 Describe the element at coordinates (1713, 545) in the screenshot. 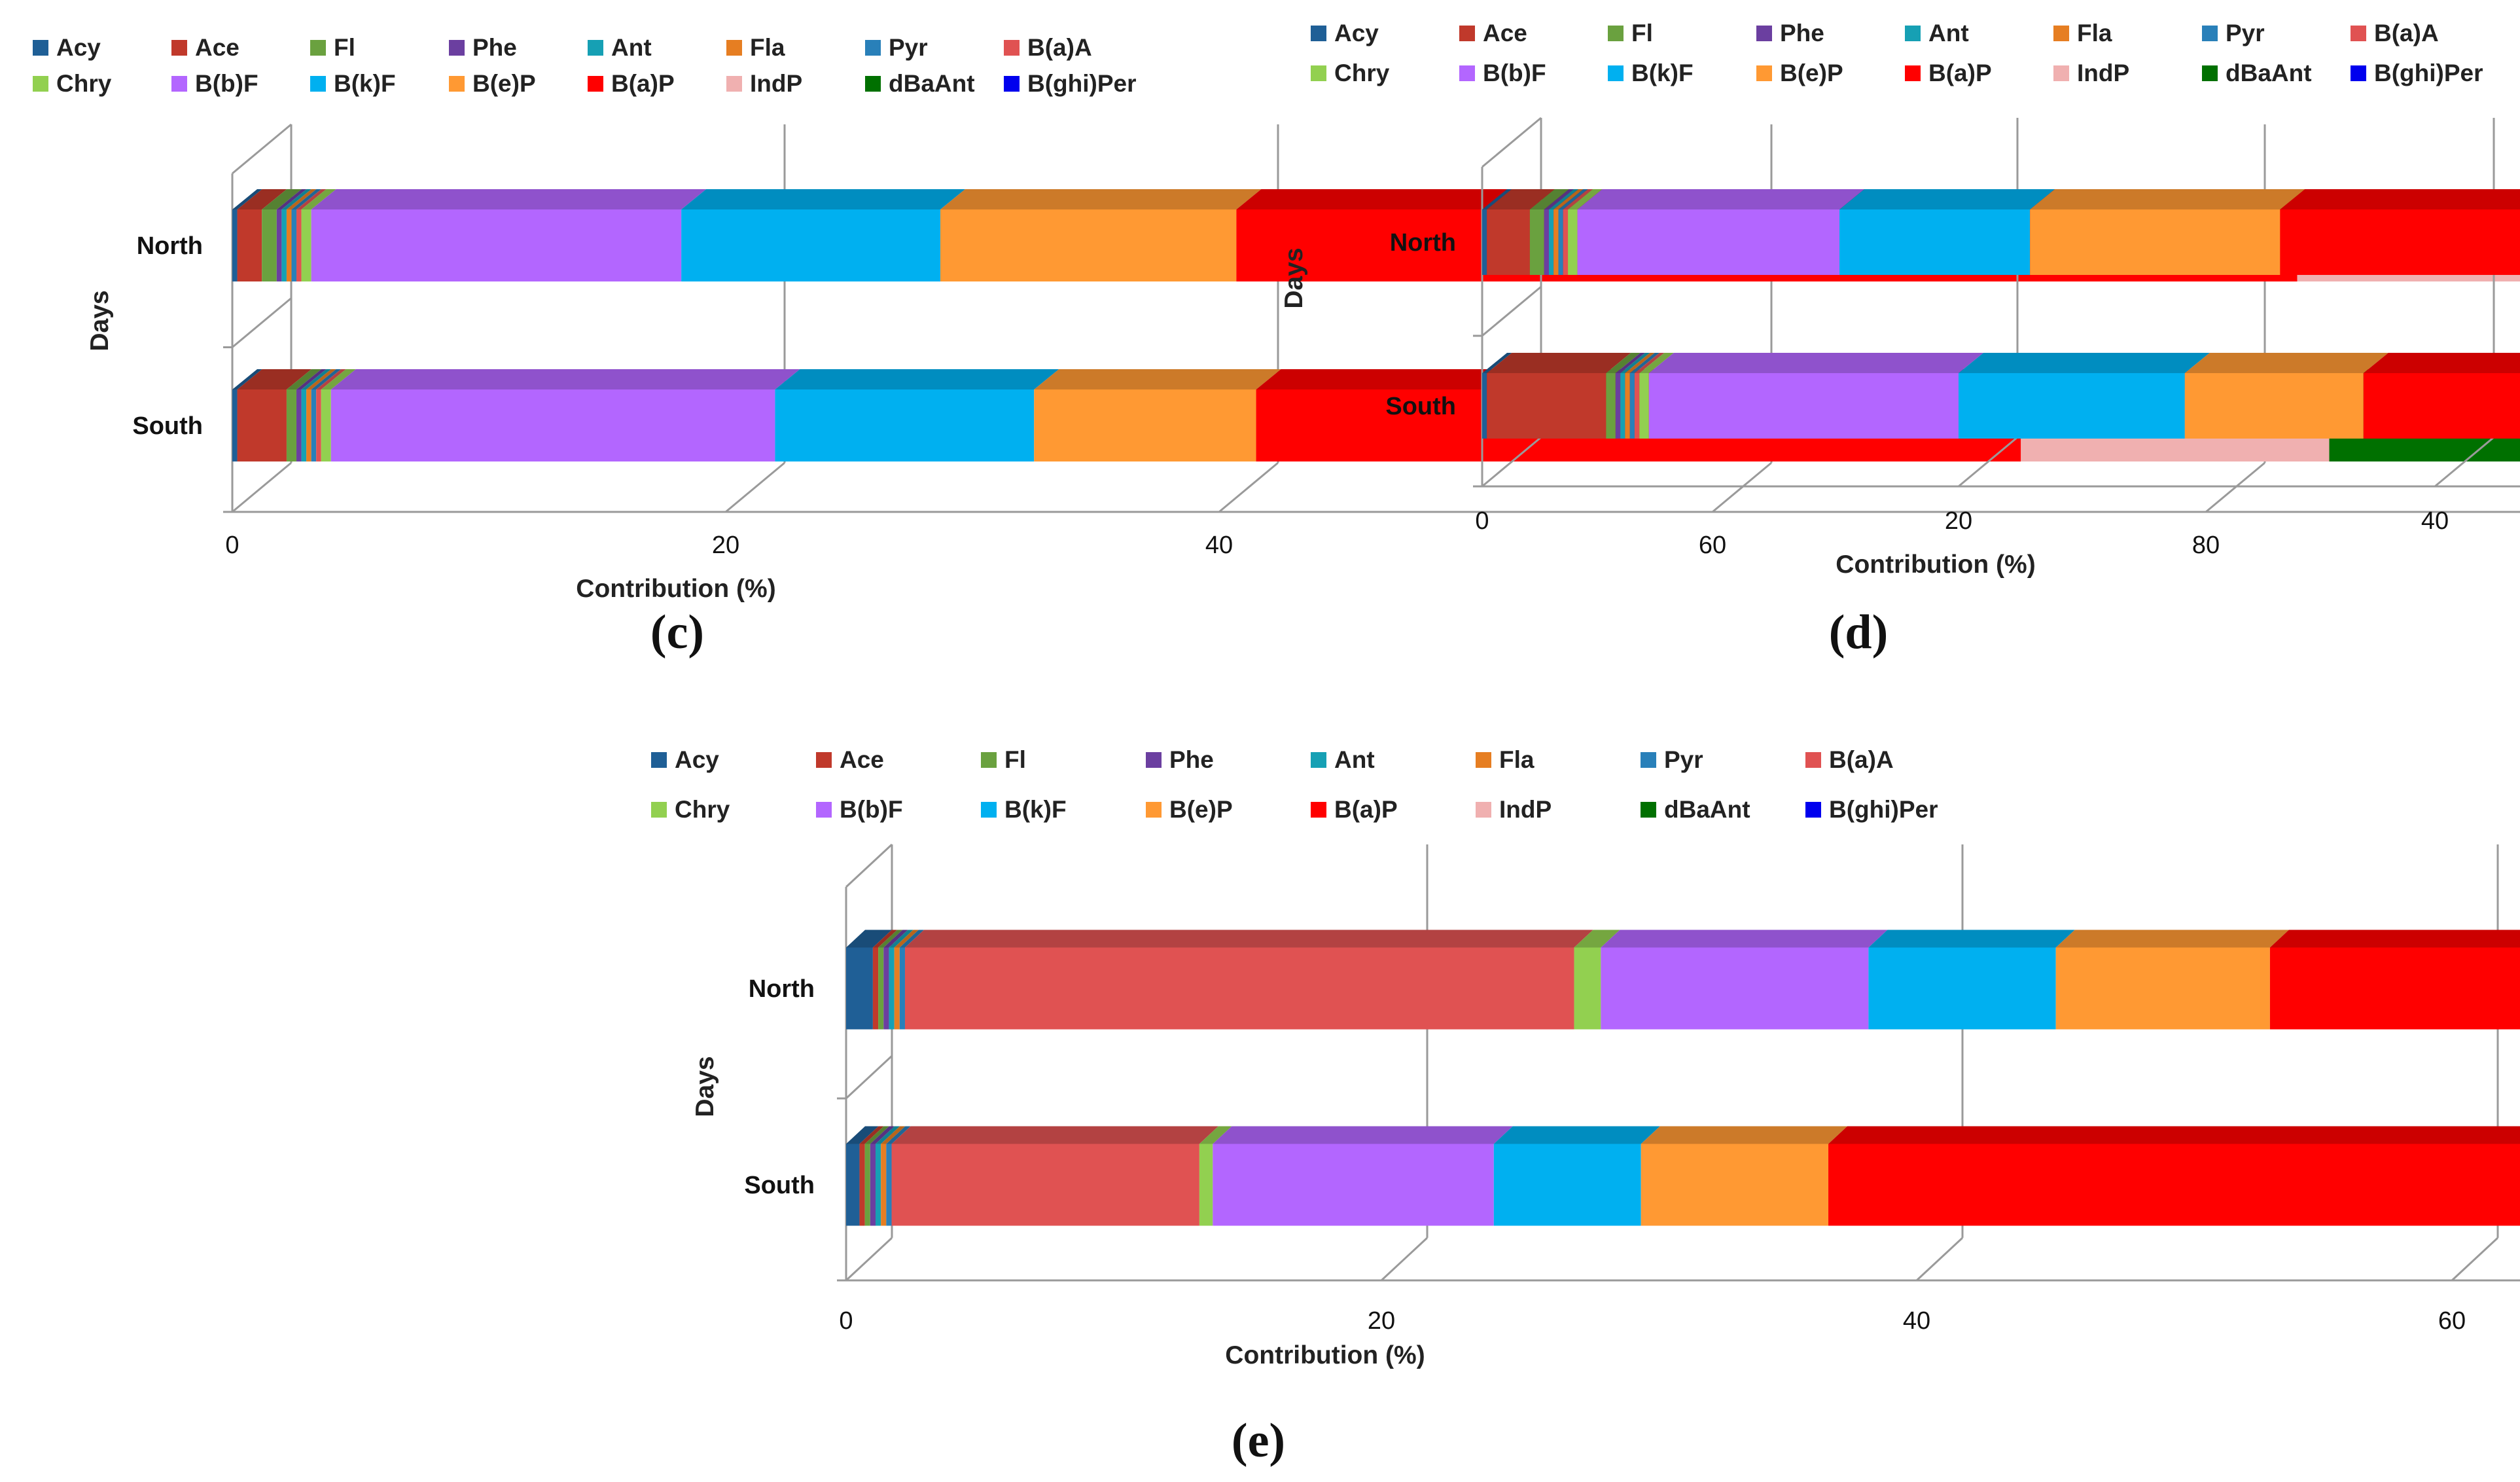

I see `x-tick-label: 60` at that location.